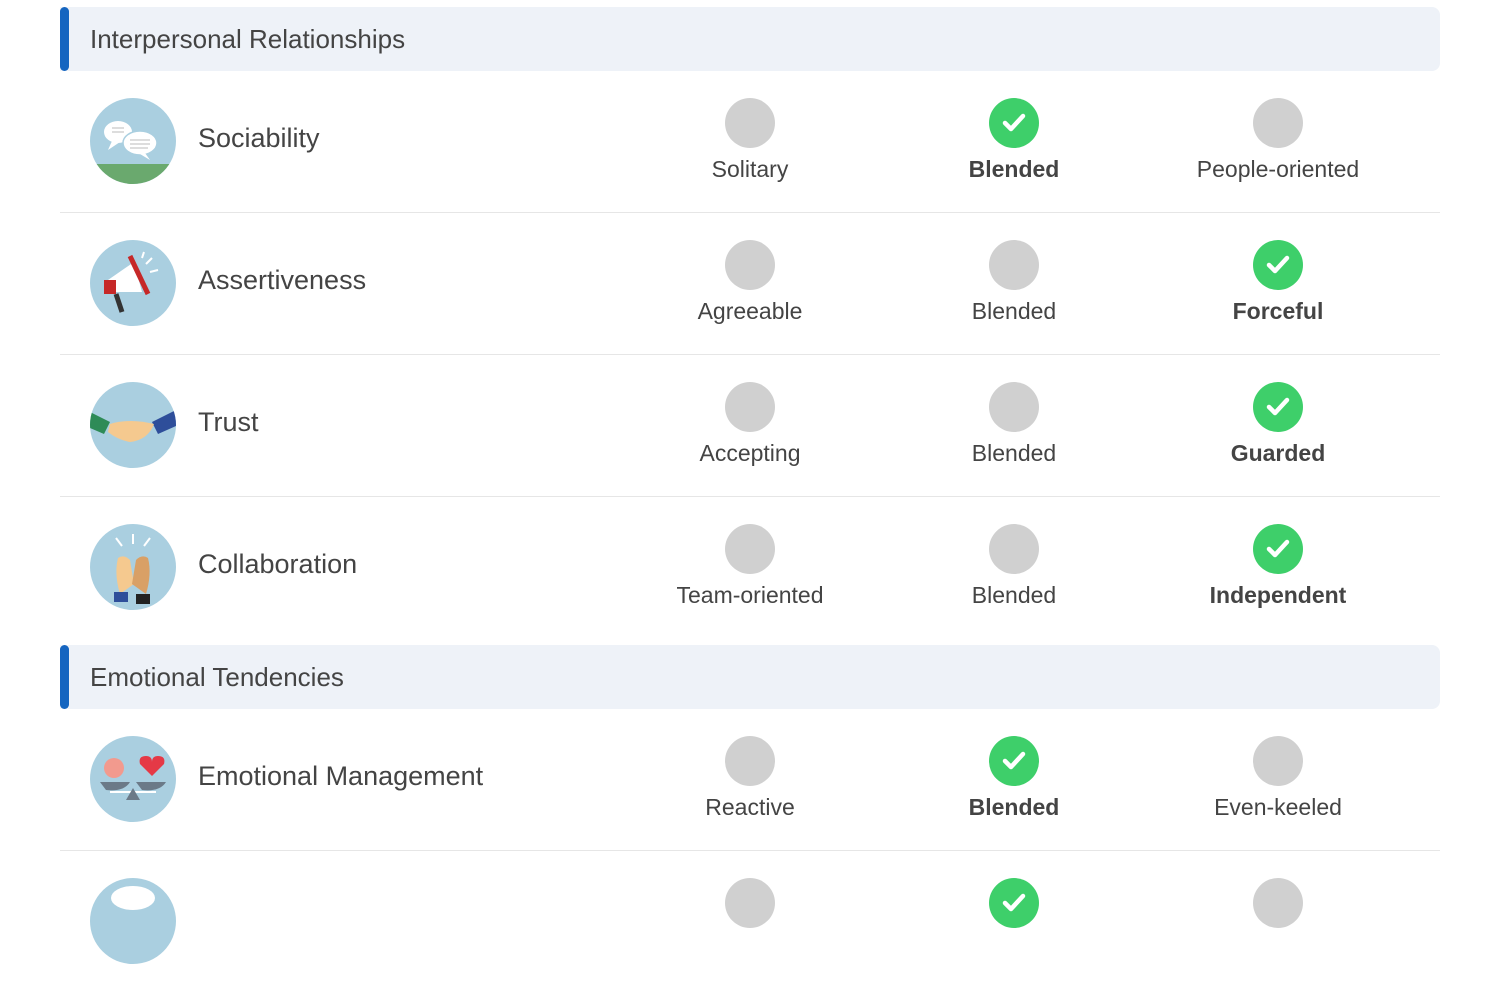 Image resolution: width=1495 pixels, height=992 pixels. I want to click on trait-option: Forceful, so click(1278, 282).